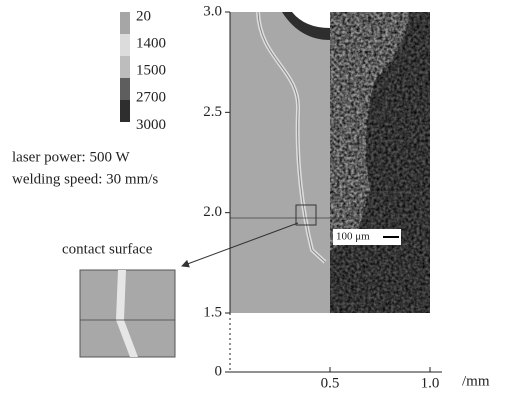 Image resolution: width=518 pixels, height=402 pixels. Describe the element at coordinates (380, 162) in the screenshot. I see `micrograph-texture` at that location.